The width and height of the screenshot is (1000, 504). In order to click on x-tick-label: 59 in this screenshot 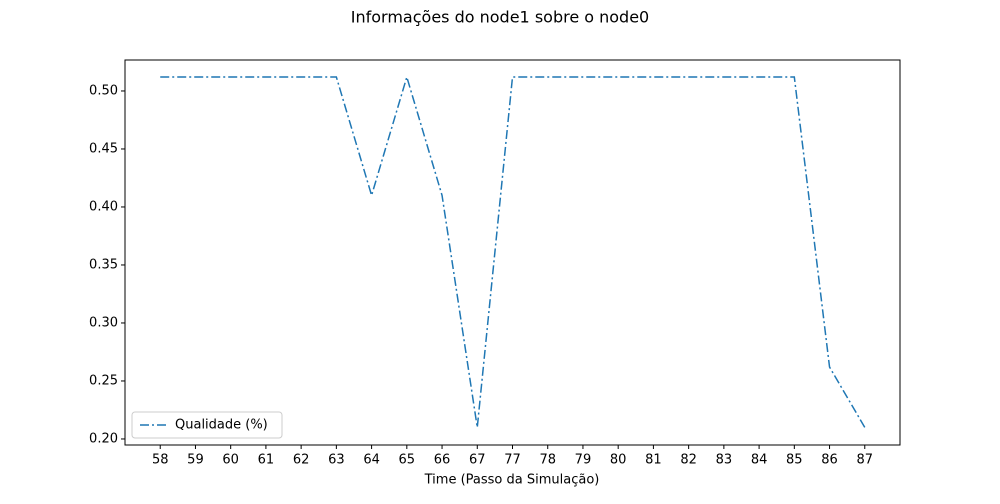, I will do `click(195, 460)`.